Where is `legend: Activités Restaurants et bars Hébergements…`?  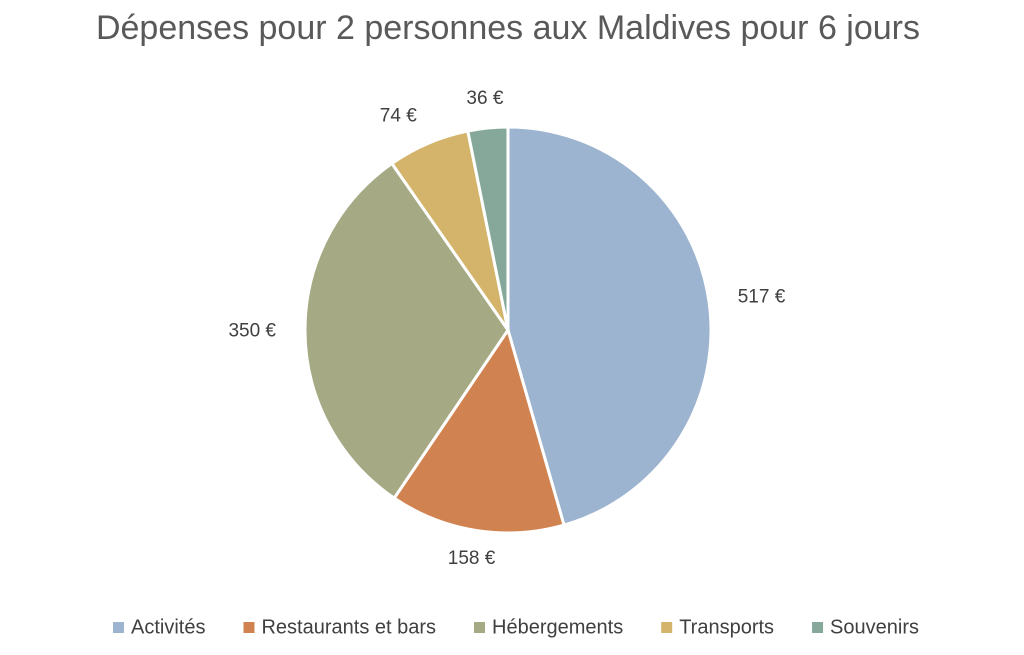 legend: Activités Restaurants et bars Hébergements… is located at coordinates (516, 627).